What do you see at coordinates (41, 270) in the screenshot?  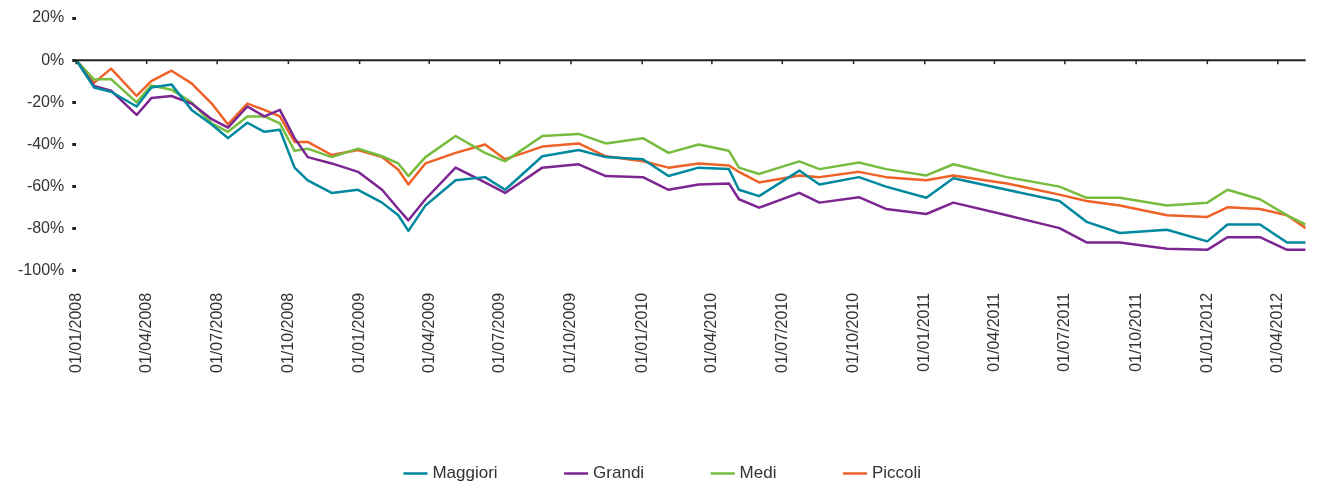 I see `y-tick-label: -100%` at bounding box center [41, 270].